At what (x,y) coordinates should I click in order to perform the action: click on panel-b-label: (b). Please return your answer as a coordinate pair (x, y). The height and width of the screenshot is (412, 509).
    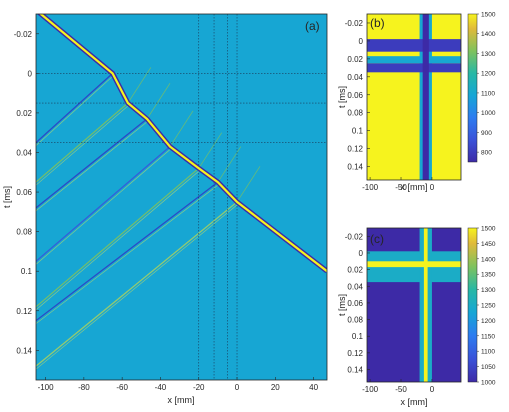
    Looking at the image, I should click on (377, 23).